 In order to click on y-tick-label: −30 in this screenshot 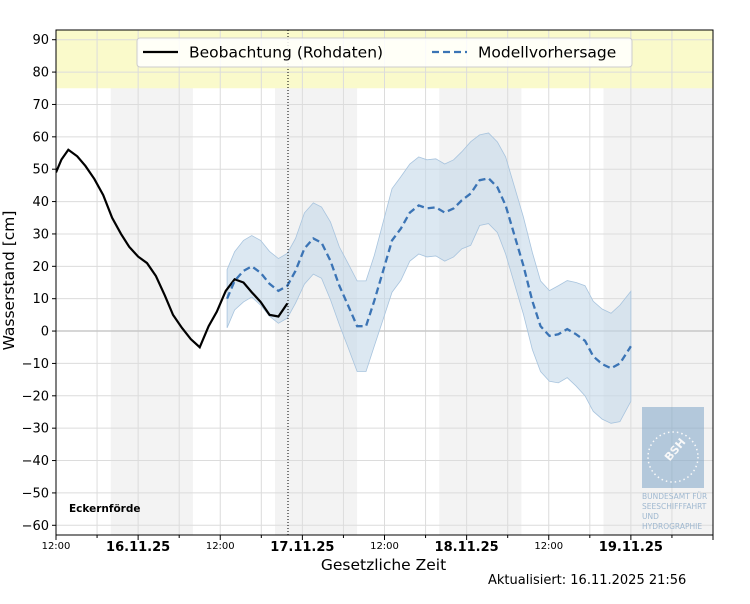, I will do `click(35, 429)`.